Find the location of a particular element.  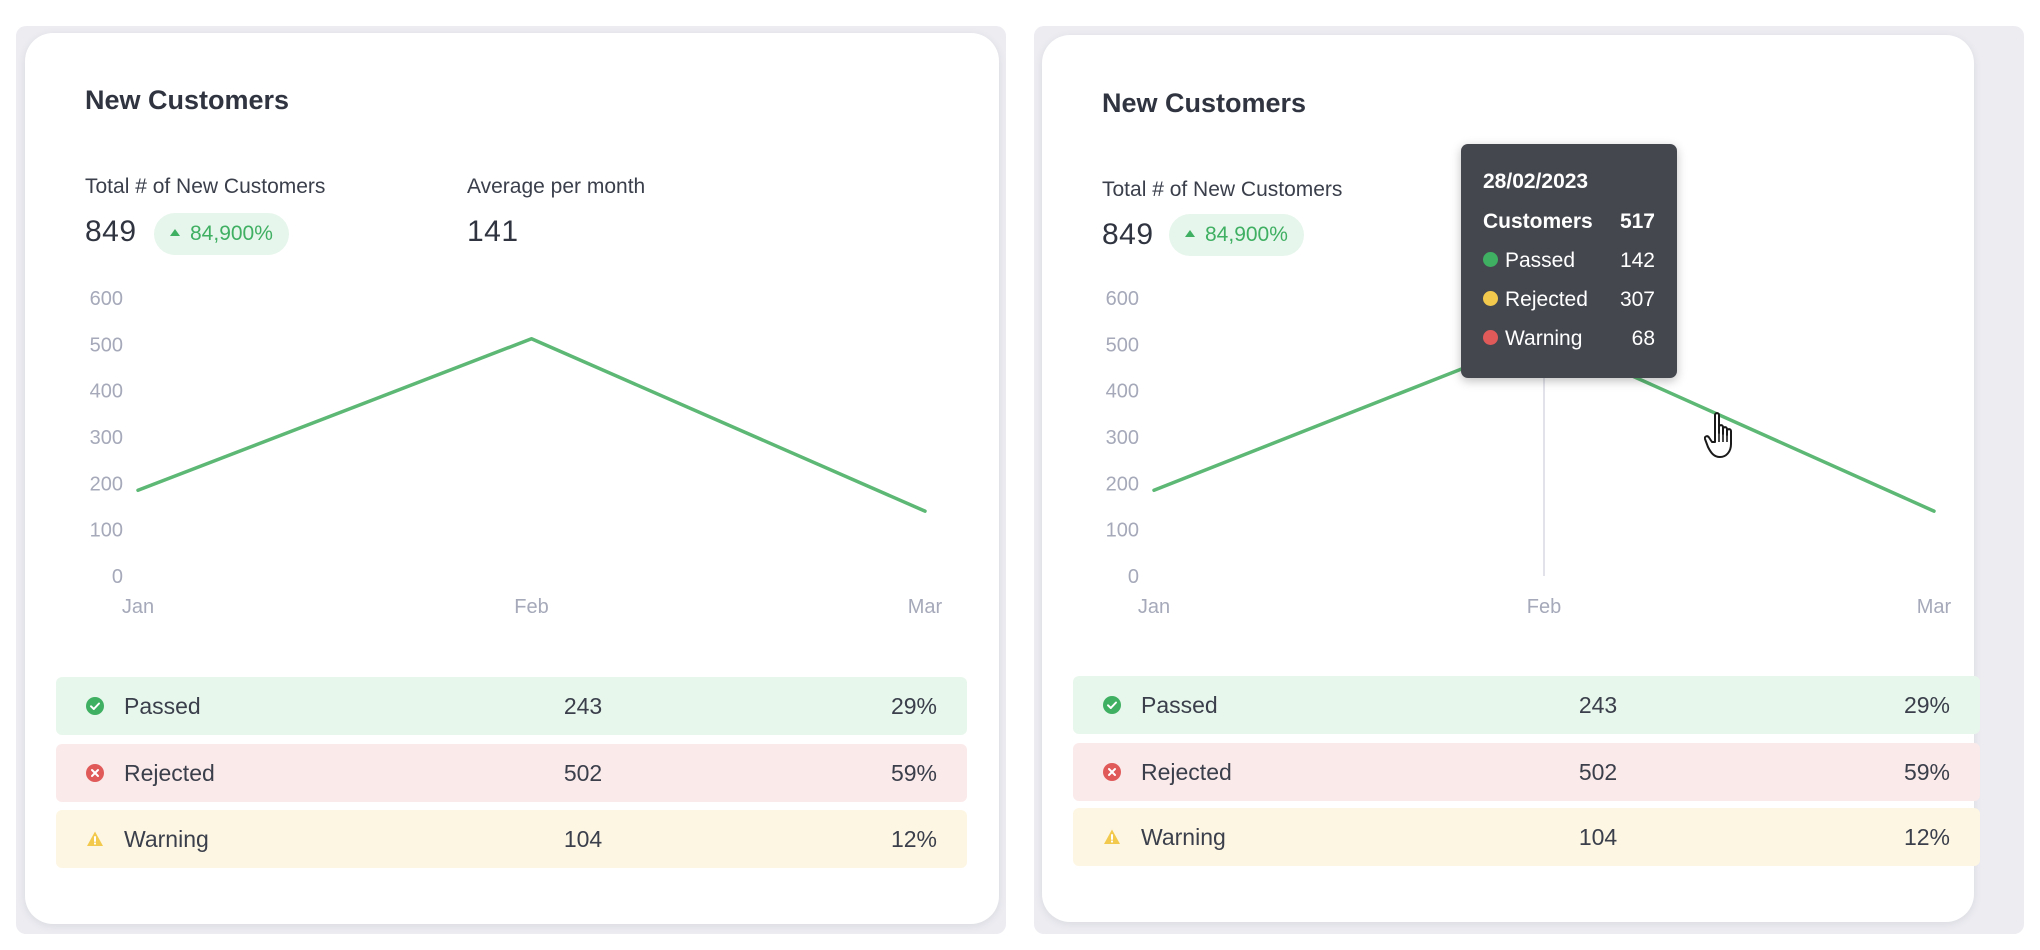

tooltip-row-customers: Customers 517 is located at coordinates (1569, 225).